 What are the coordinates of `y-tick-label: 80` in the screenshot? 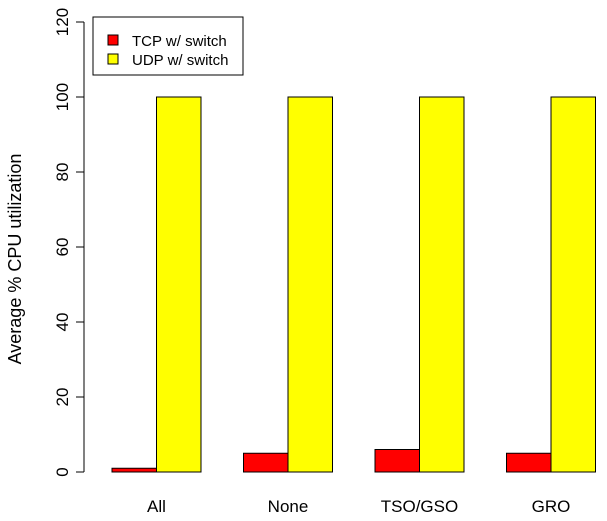 It's located at (62, 172).